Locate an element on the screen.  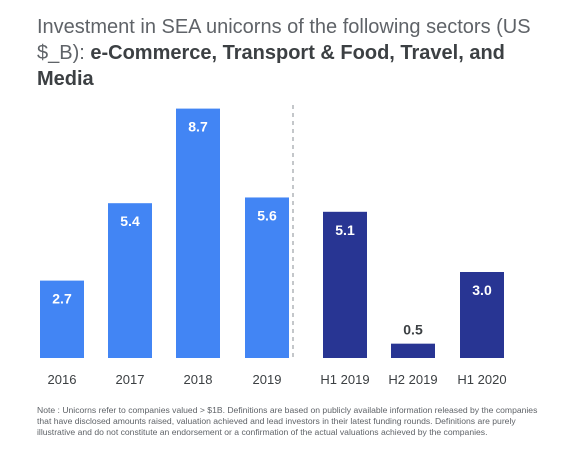
value-label-h1-2019: 5.1 is located at coordinates (345, 230).